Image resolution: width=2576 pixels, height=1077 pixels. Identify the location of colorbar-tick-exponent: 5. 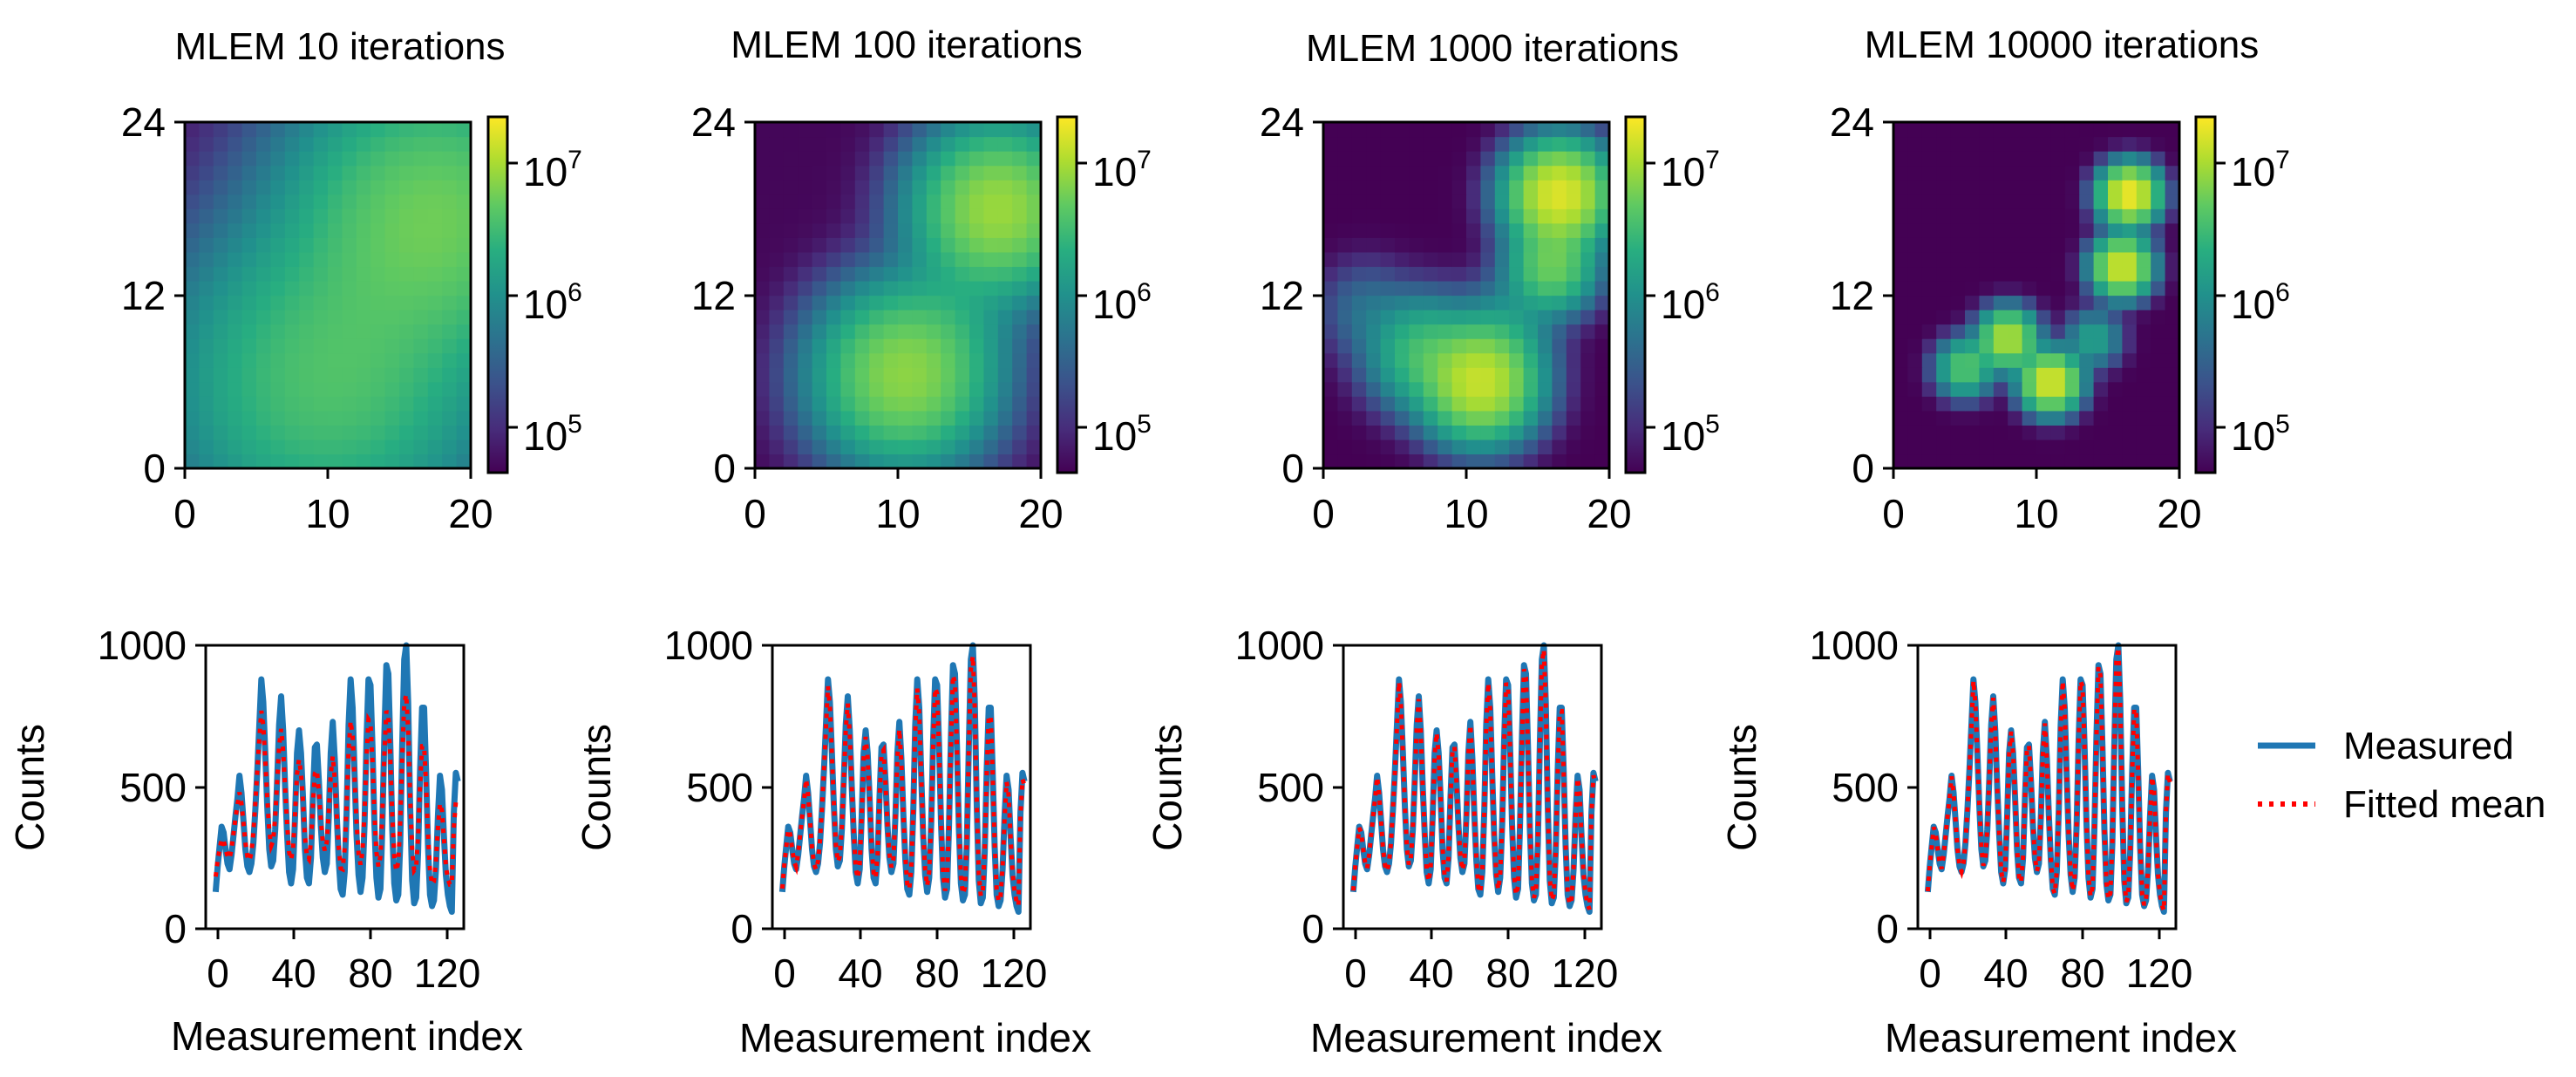
(1712, 424).